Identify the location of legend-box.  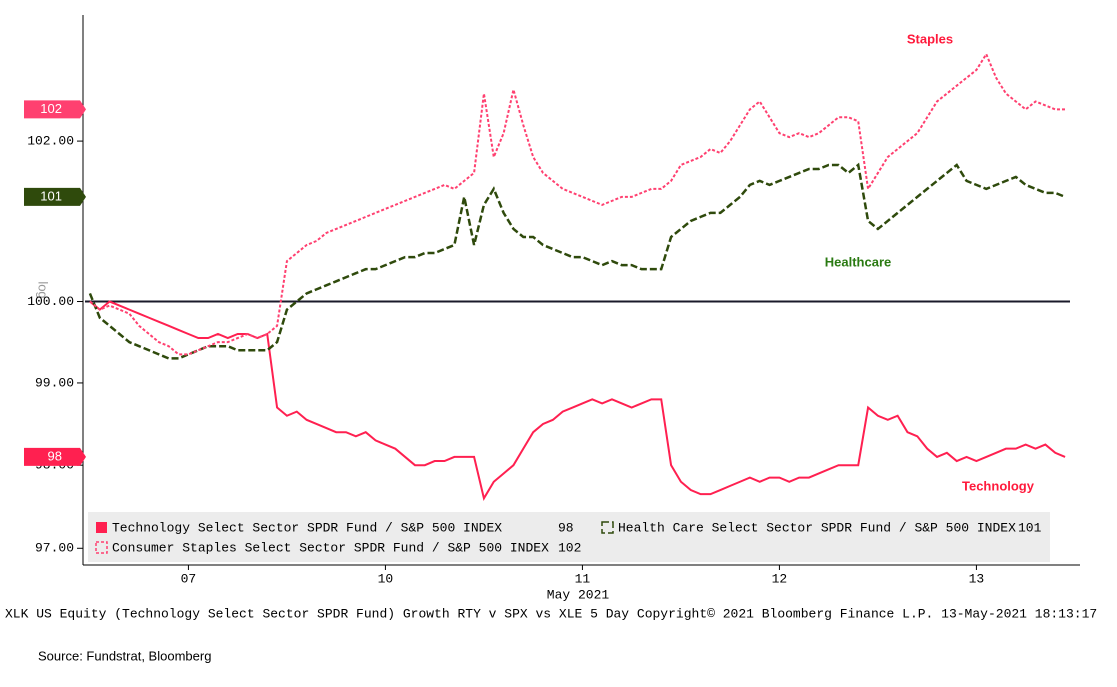
(569, 537).